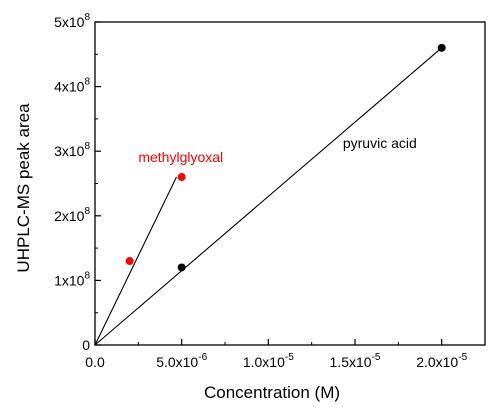  I want to click on x-tick-label: 2.0x10⁻⁵, so click(441, 361).